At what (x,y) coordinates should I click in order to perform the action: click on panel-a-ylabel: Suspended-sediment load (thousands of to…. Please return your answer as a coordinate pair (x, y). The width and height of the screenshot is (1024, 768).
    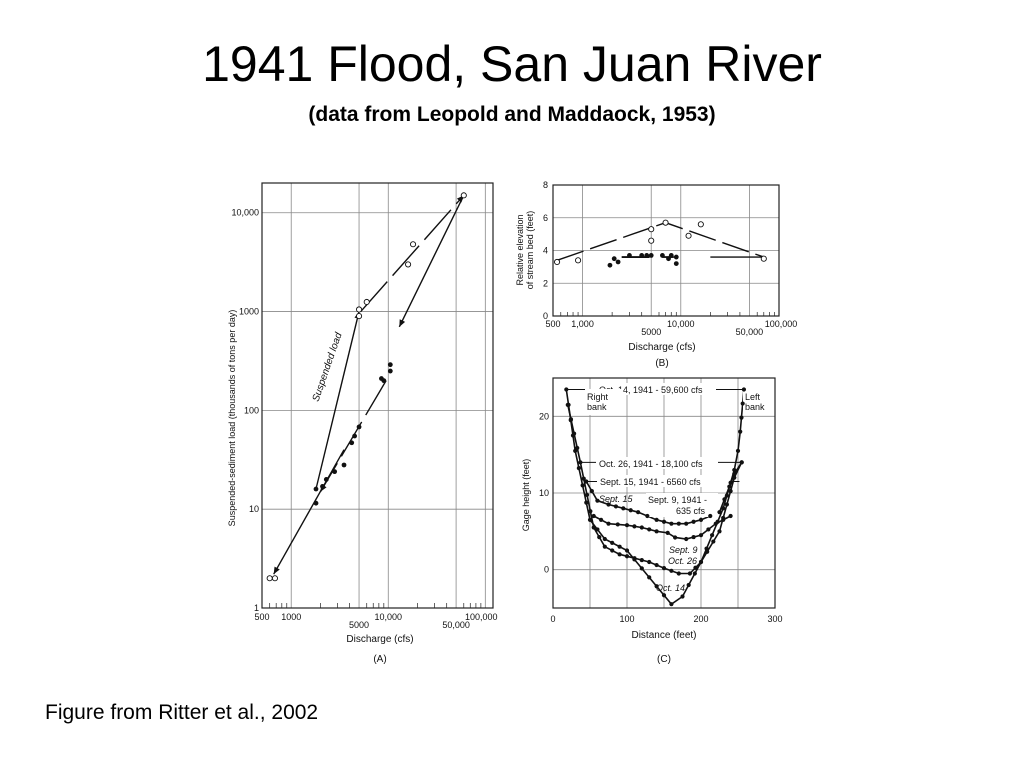
    Looking at the image, I should click on (232, 418).